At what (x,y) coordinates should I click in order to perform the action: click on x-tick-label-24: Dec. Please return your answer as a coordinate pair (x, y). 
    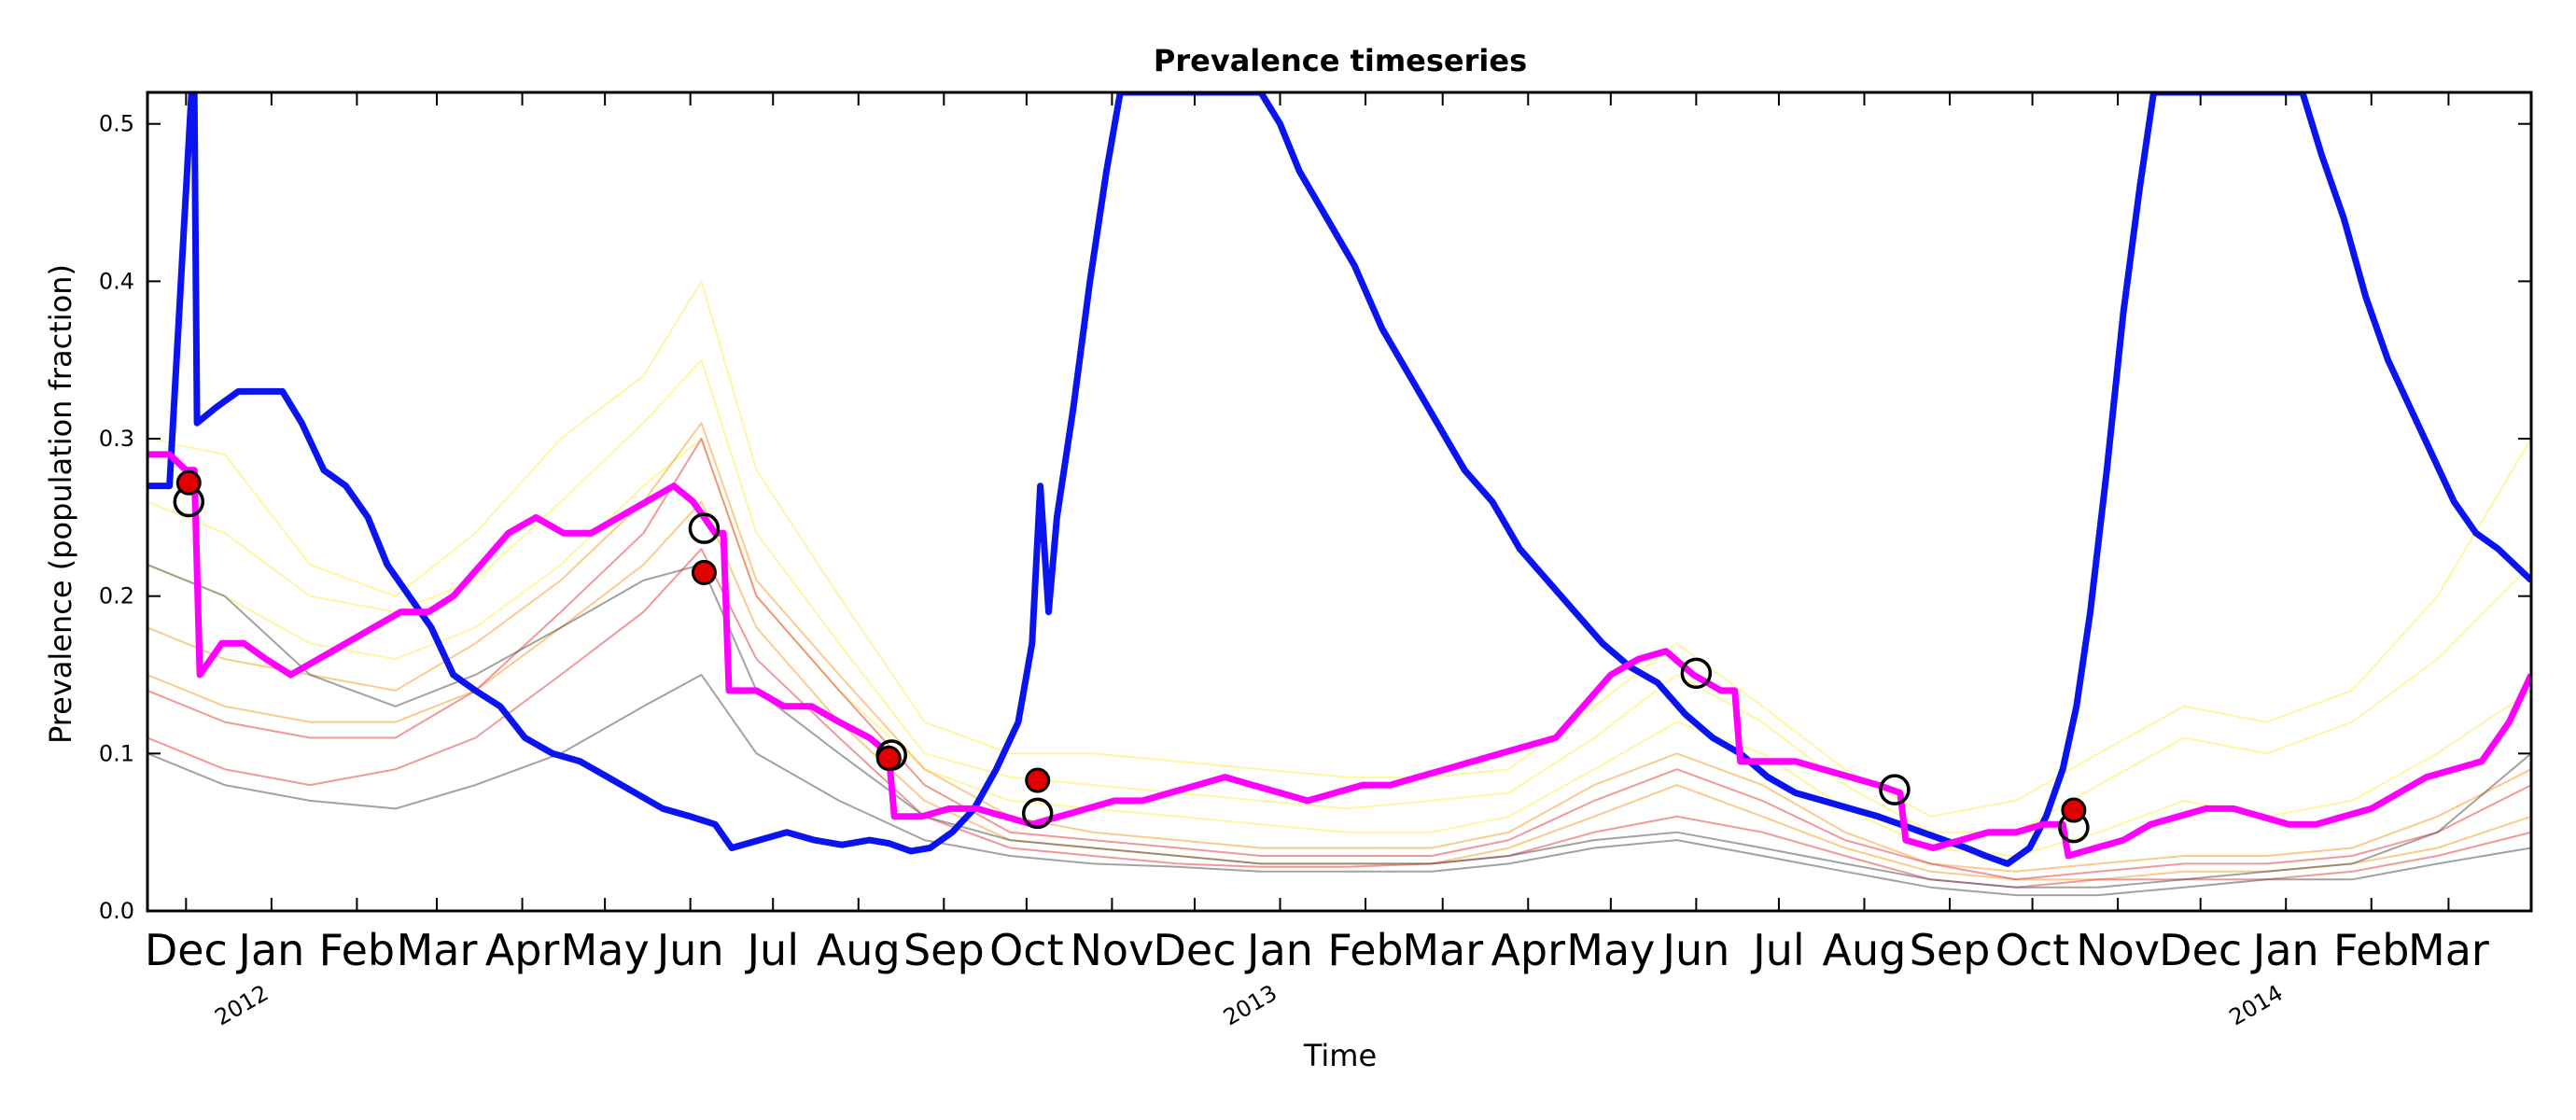
    Looking at the image, I should click on (2200, 950).